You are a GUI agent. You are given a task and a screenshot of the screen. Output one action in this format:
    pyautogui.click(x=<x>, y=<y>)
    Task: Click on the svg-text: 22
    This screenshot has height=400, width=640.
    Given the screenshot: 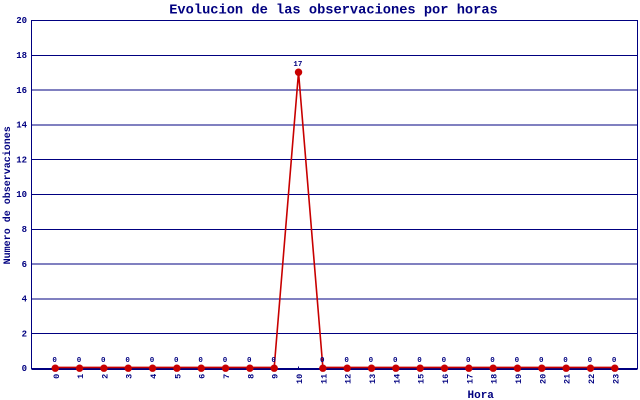 What is the action you would take?
    pyautogui.click(x=592, y=379)
    